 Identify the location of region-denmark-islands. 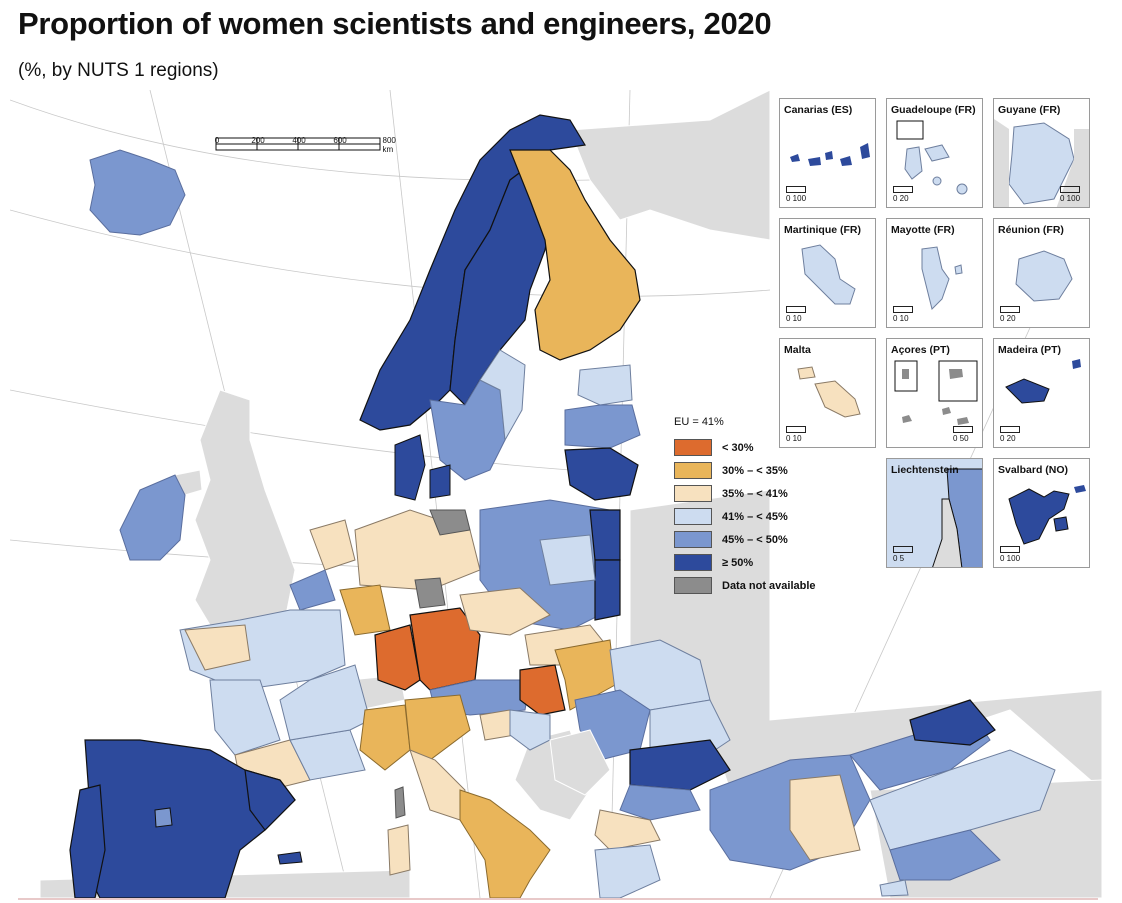
(440, 481).